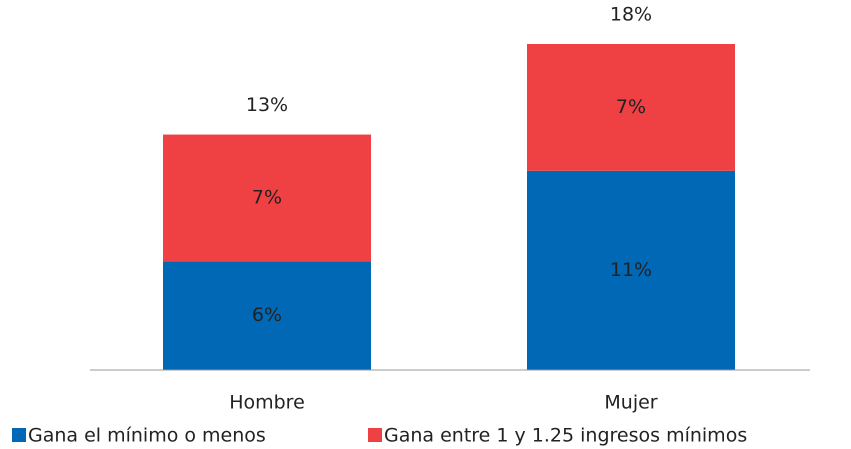 This screenshot has width=851, height=449. What do you see at coordinates (267, 403) in the screenshot?
I see `x-tick-label: Hombre` at bounding box center [267, 403].